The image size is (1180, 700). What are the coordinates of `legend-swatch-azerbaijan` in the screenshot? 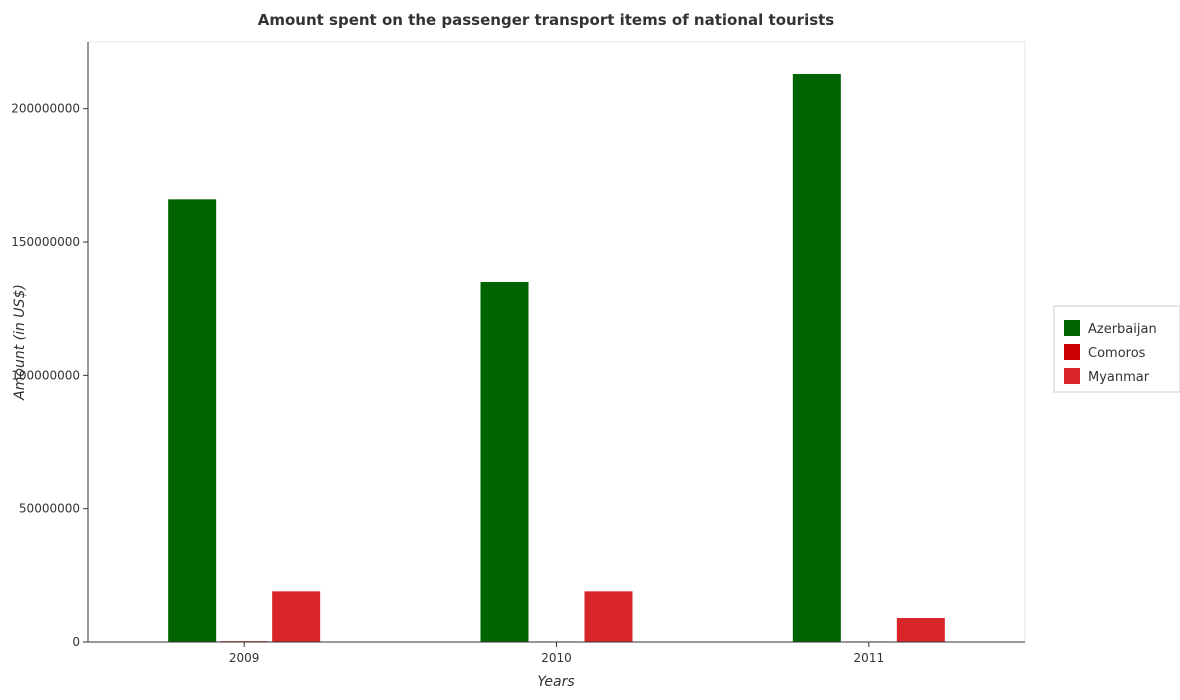 It's located at (1072, 328).